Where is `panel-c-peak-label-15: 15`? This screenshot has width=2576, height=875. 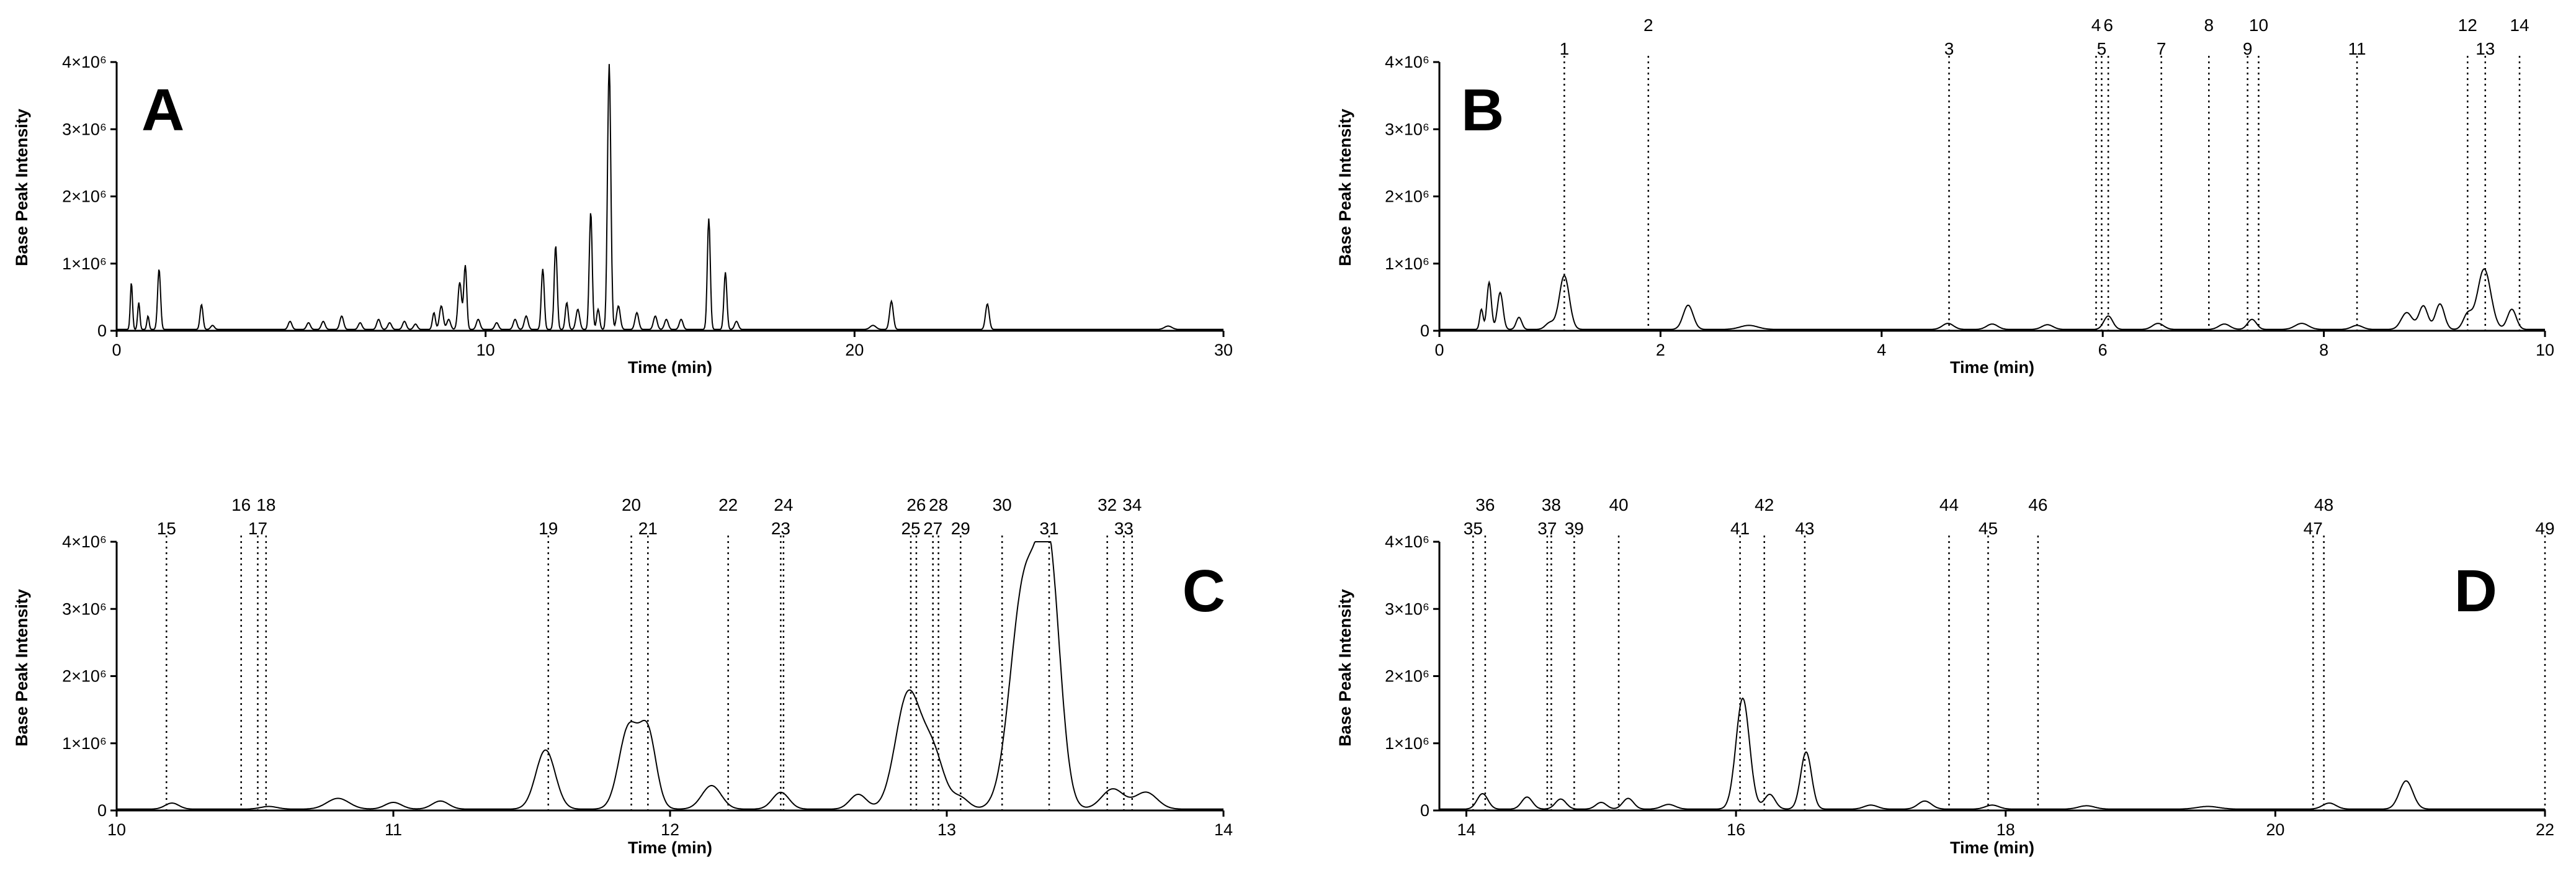
panel-c-peak-label-15: 15 is located at coordinates (166, 528).